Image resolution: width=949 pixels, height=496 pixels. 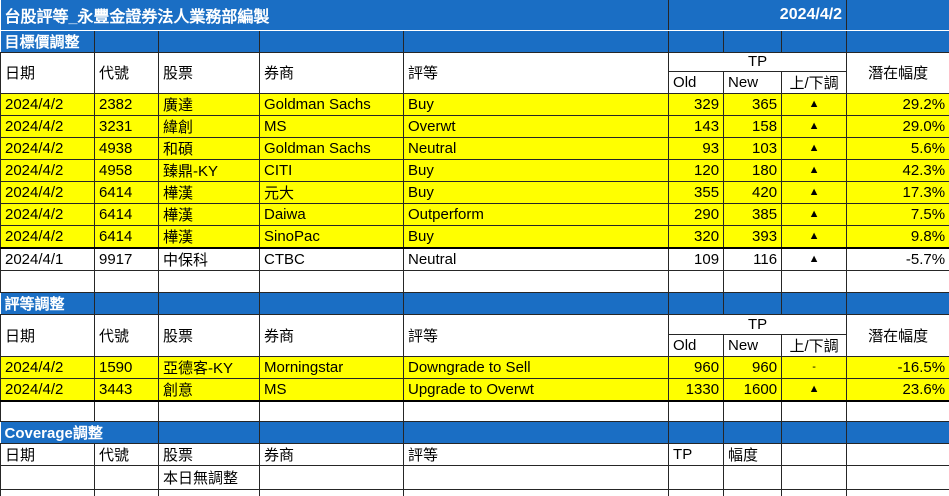 I want to click on cell-tp-old: 109, so click(x=696, y=259).